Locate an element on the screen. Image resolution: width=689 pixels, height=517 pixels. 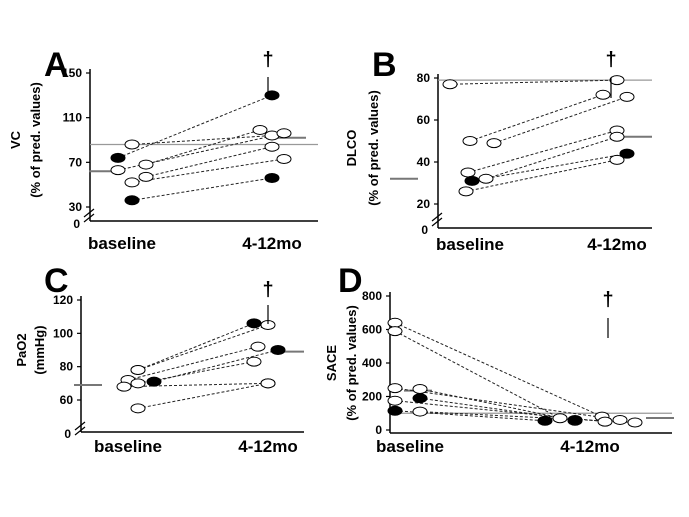
panel-b-category-label: baseline is located at coordinates (470, 244).